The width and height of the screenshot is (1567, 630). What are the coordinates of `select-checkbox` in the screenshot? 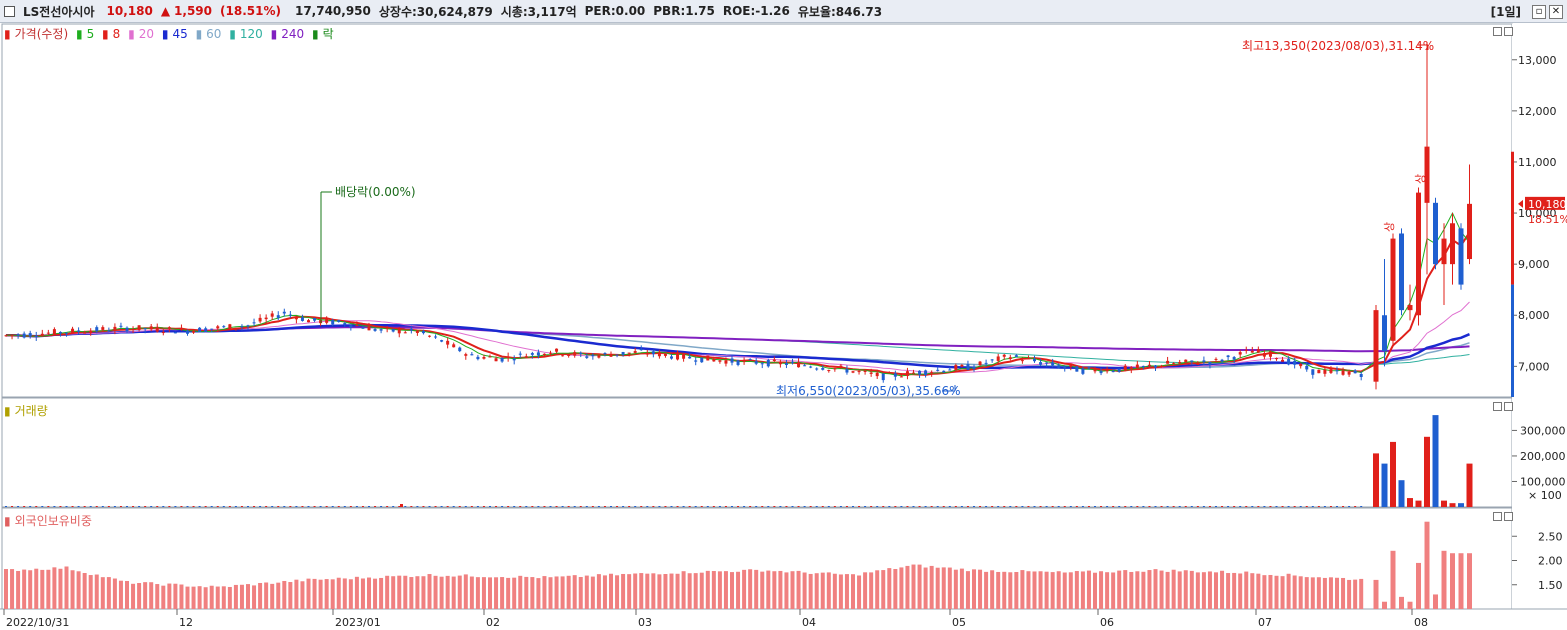 It's located at (9, 11).